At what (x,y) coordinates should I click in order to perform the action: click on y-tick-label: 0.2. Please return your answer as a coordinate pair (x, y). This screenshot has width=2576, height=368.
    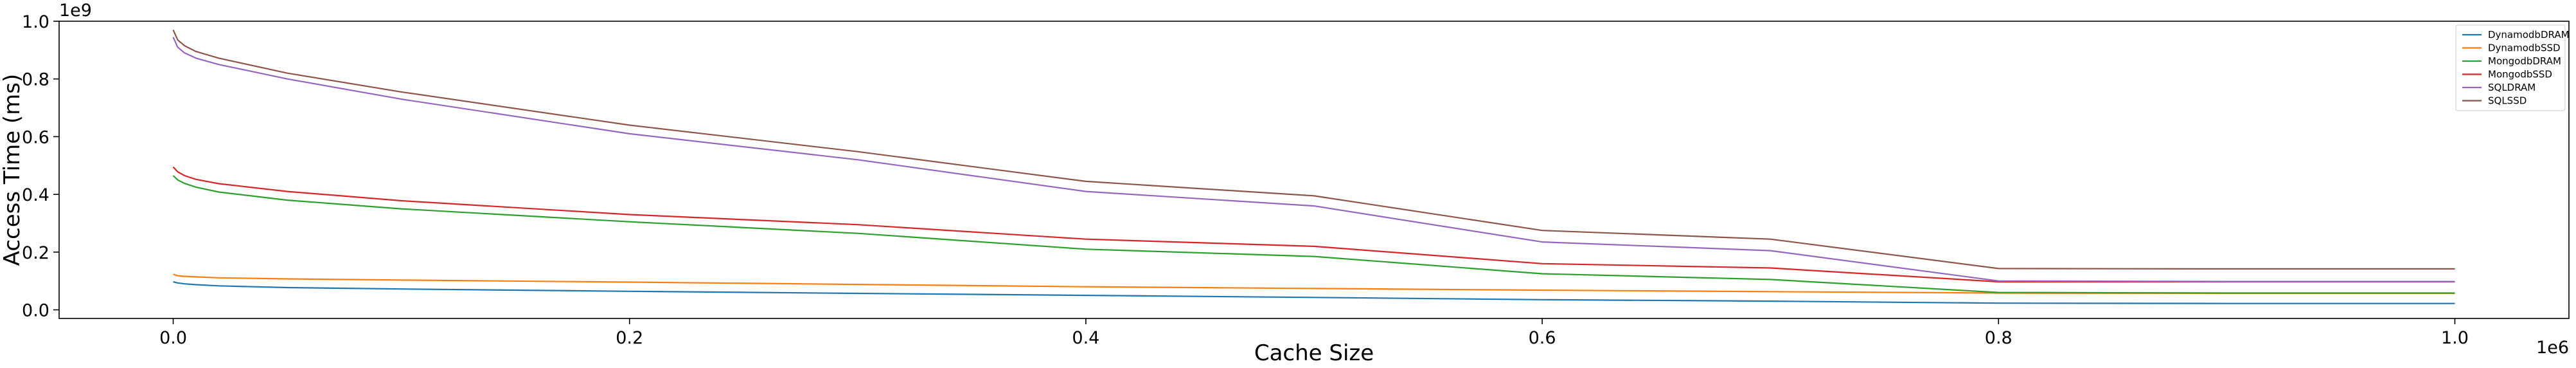
    Looking at the image, I should click on (36, 253).